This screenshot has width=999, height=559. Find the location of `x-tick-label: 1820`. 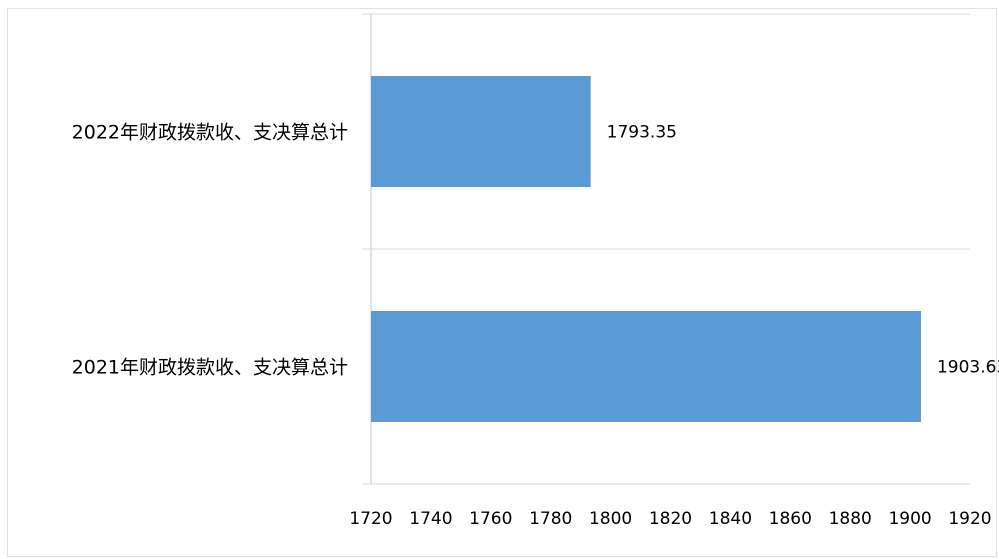

x-tick-label: 1820 is located at coordinates (670, 519).